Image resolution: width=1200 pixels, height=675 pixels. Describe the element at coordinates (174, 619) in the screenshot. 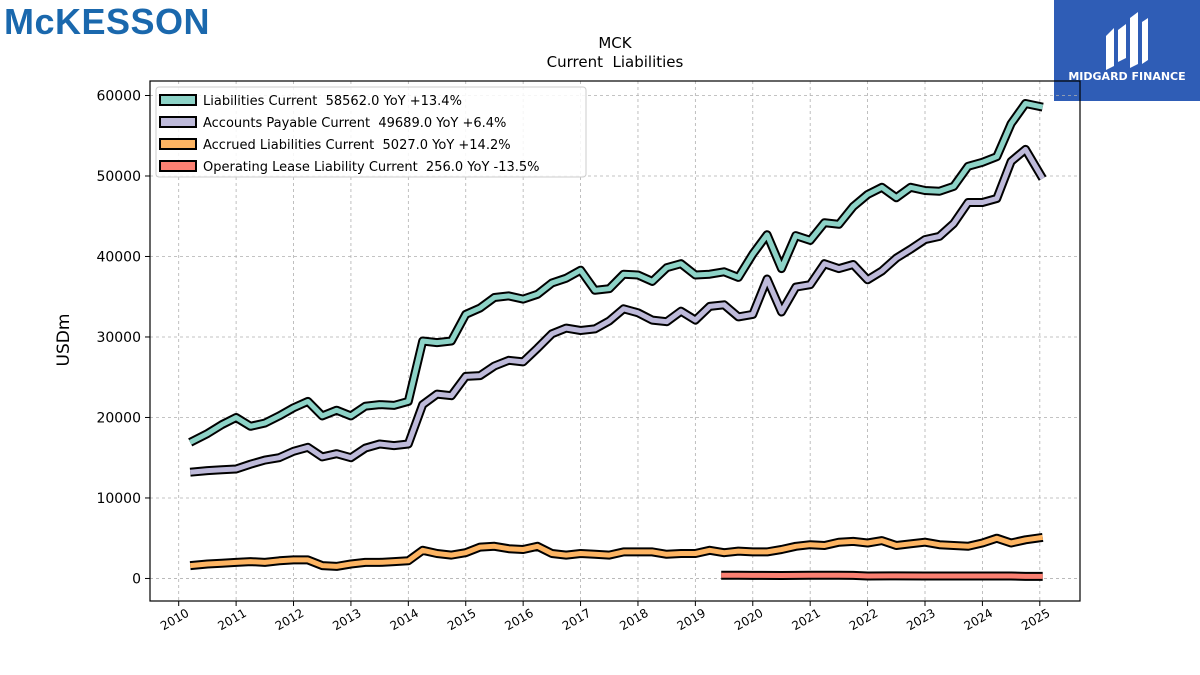

I see `x-tick-label: 2010` at that location.